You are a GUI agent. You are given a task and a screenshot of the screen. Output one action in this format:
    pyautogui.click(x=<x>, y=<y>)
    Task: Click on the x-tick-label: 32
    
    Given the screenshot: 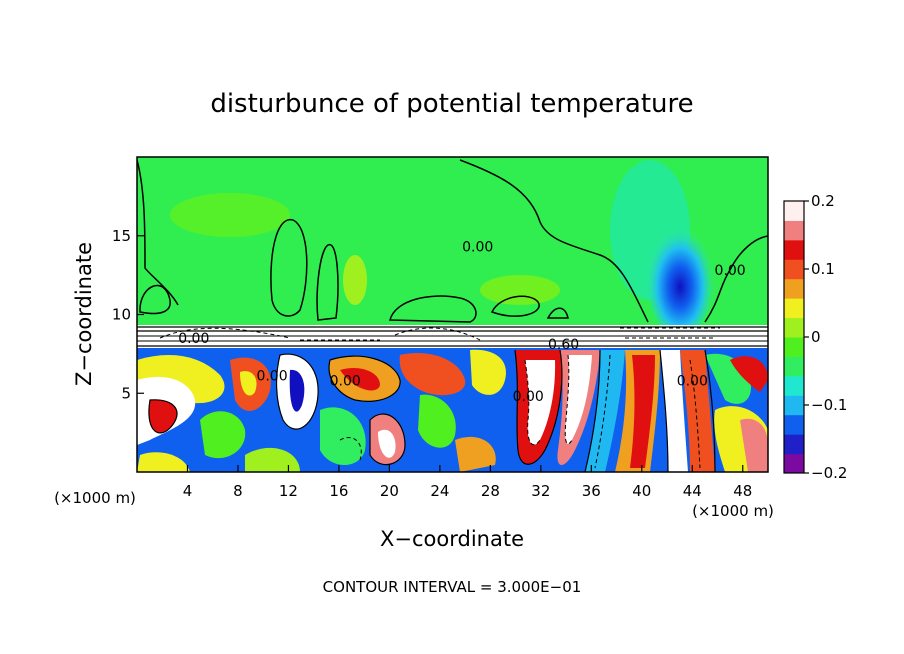 What is the action you would take?
    pyautogui.click(x=540, y=491)
    